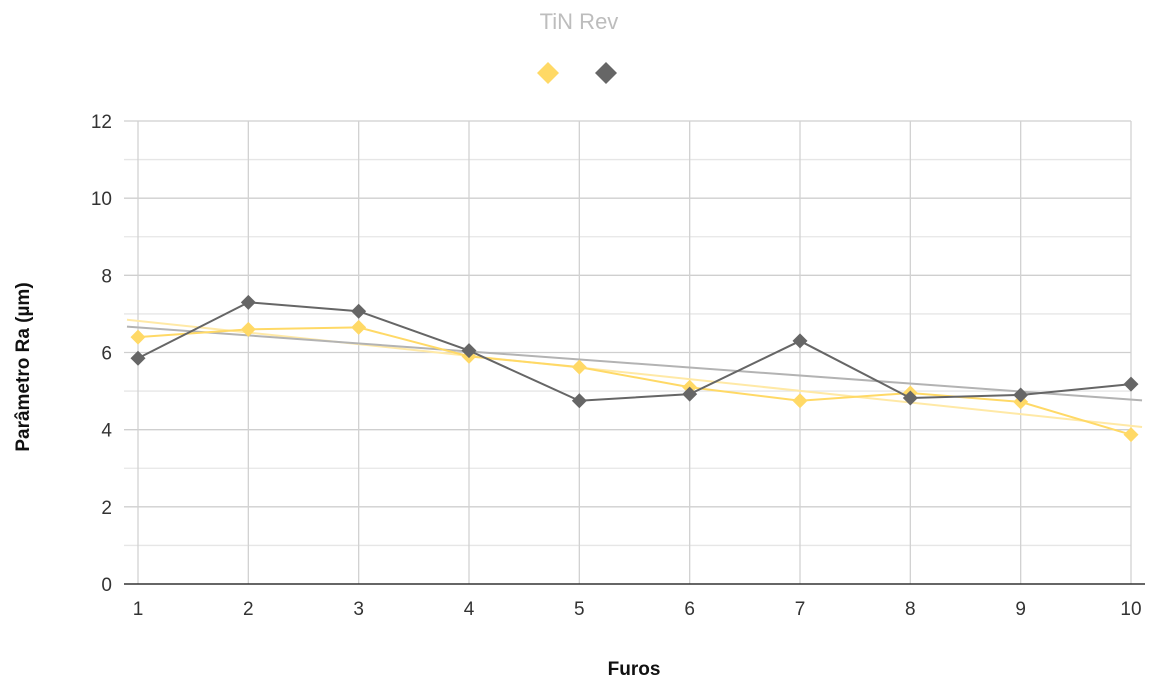 The width and height of the screenshot is (1158, 683). Describe the element at coordinates (358, 609) in the screenshot. I see `x-tick-label: 3` at that location.